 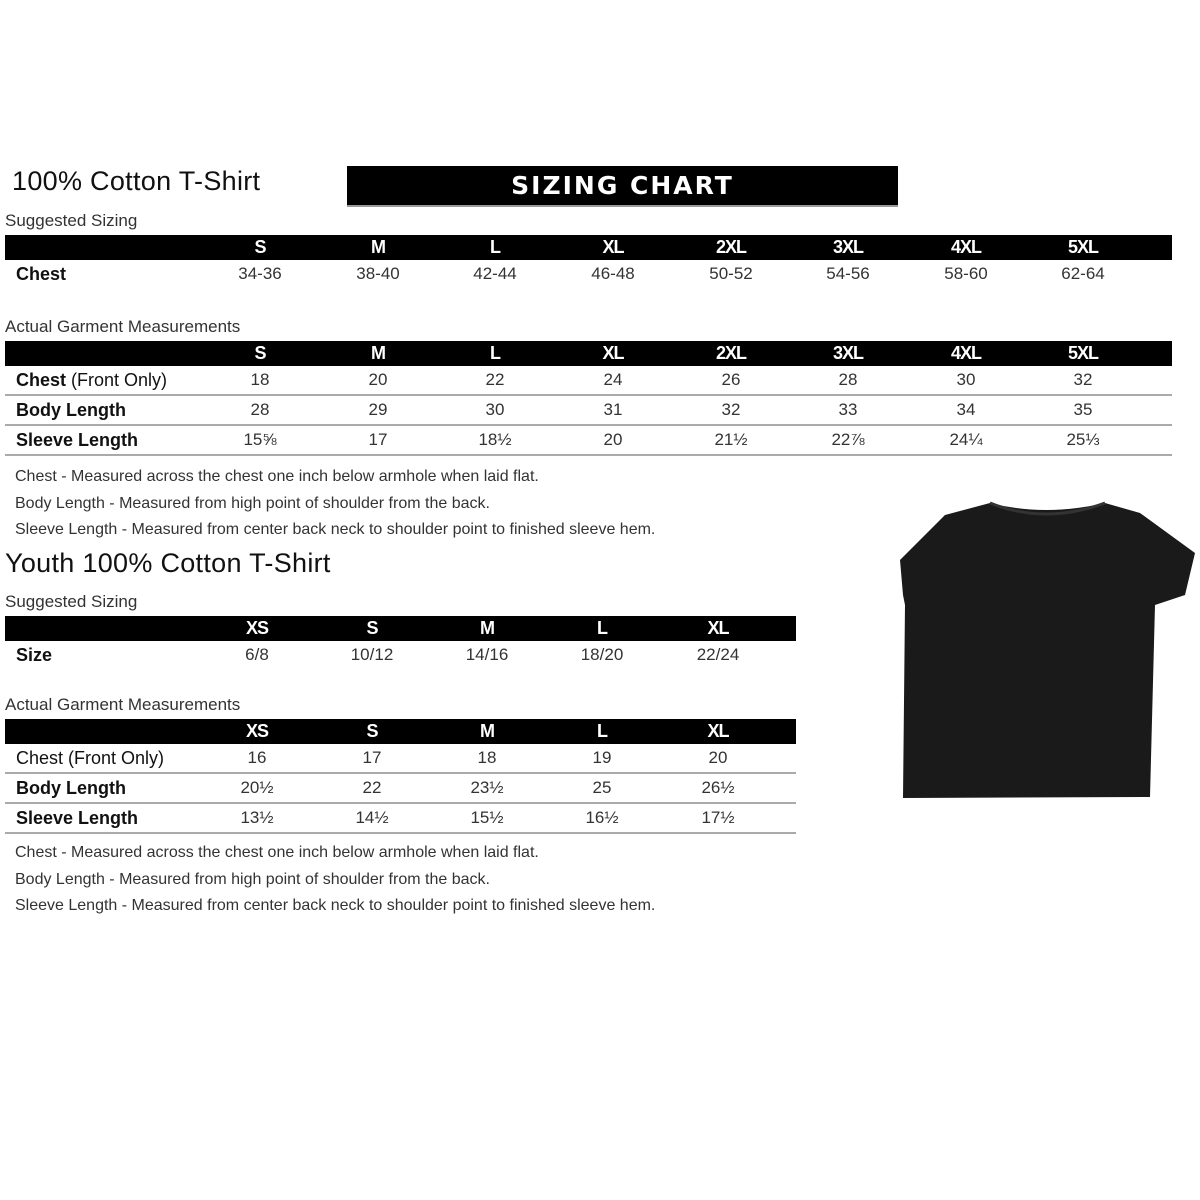 I want to click on youth-suggested-table: XS S M L XL Size 6/8 10/12 14/16 18/20 22/24, so click(x=400, y=642).